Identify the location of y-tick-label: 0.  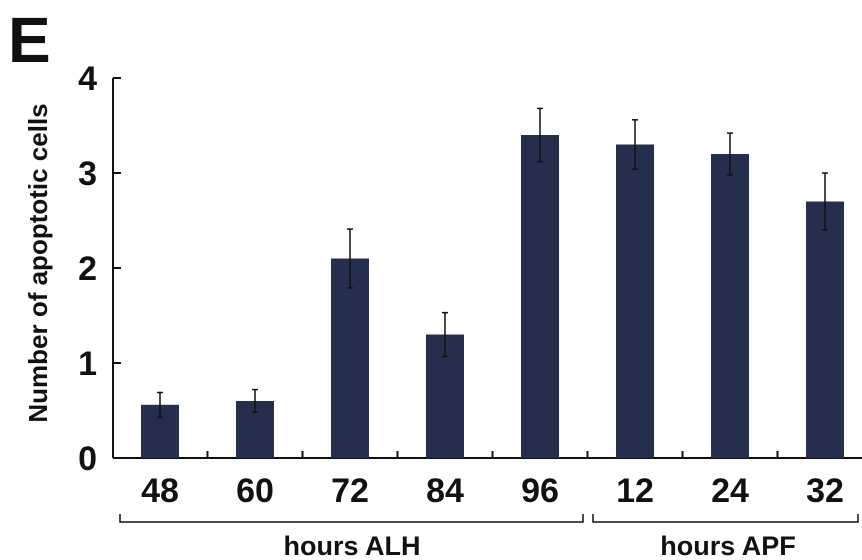
(87, 459).